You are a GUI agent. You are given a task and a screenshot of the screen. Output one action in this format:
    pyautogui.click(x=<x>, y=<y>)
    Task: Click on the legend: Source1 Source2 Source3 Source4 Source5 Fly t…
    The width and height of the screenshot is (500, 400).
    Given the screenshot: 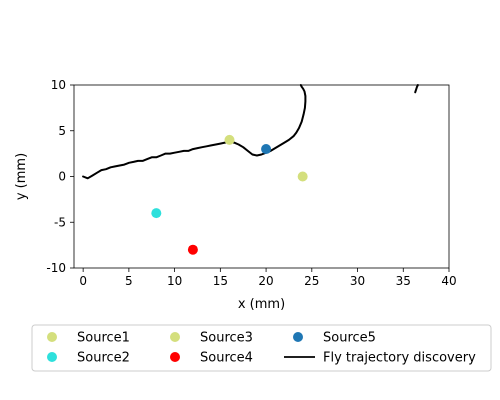 What is the action you would take?
    pyautogui.click(x=261, y=348)
    